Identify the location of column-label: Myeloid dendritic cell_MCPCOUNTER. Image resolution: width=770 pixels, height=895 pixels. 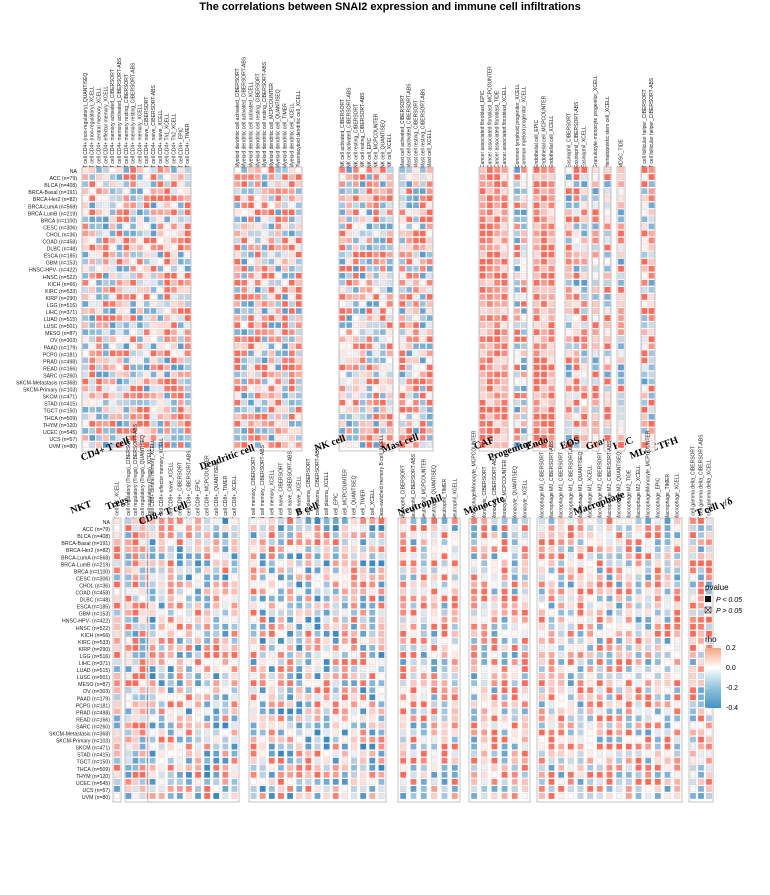
(272, 125).